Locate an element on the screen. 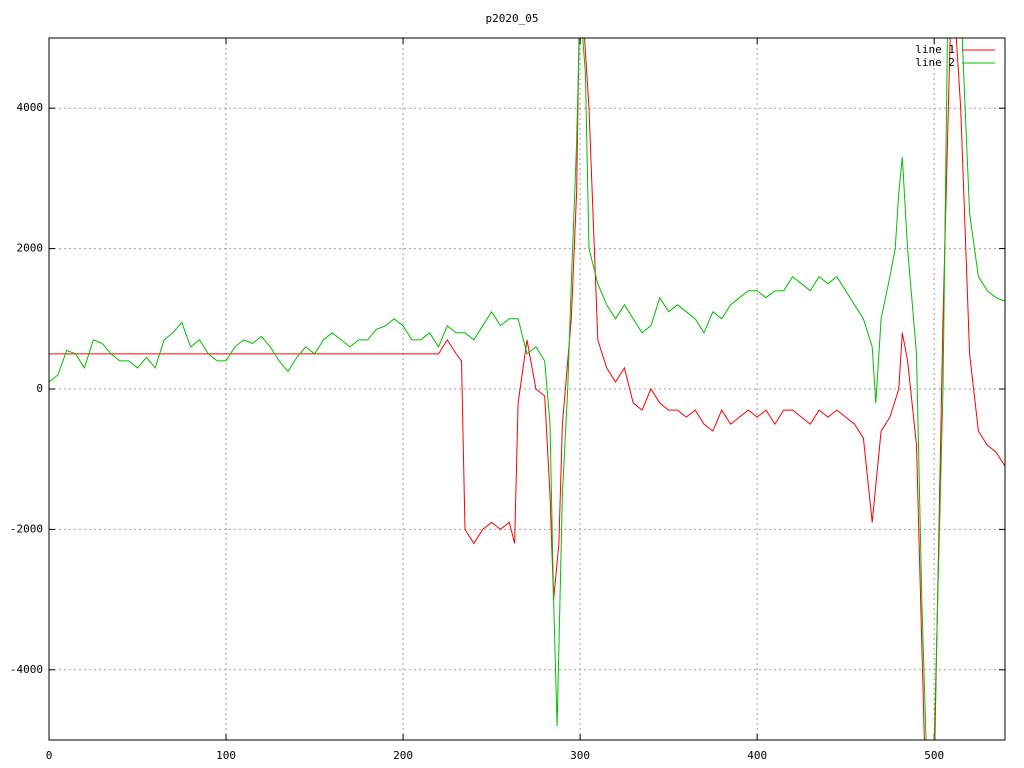 Image resolution: width=1024 pixels, height=768 pixels. x-tick-label: 500 is located at coordinates (934, 755).